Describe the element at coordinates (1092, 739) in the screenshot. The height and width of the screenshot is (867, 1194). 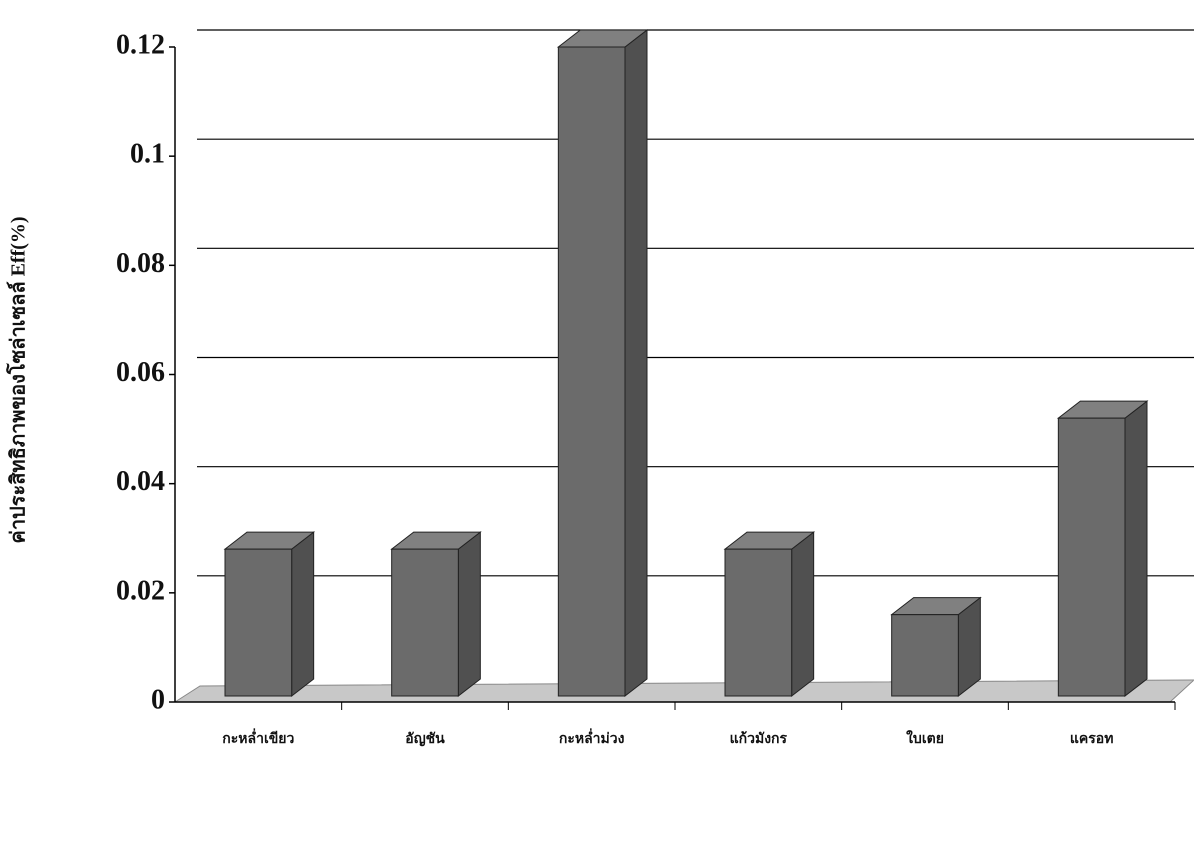
I see `x-tick-label: แครอท` at that location.